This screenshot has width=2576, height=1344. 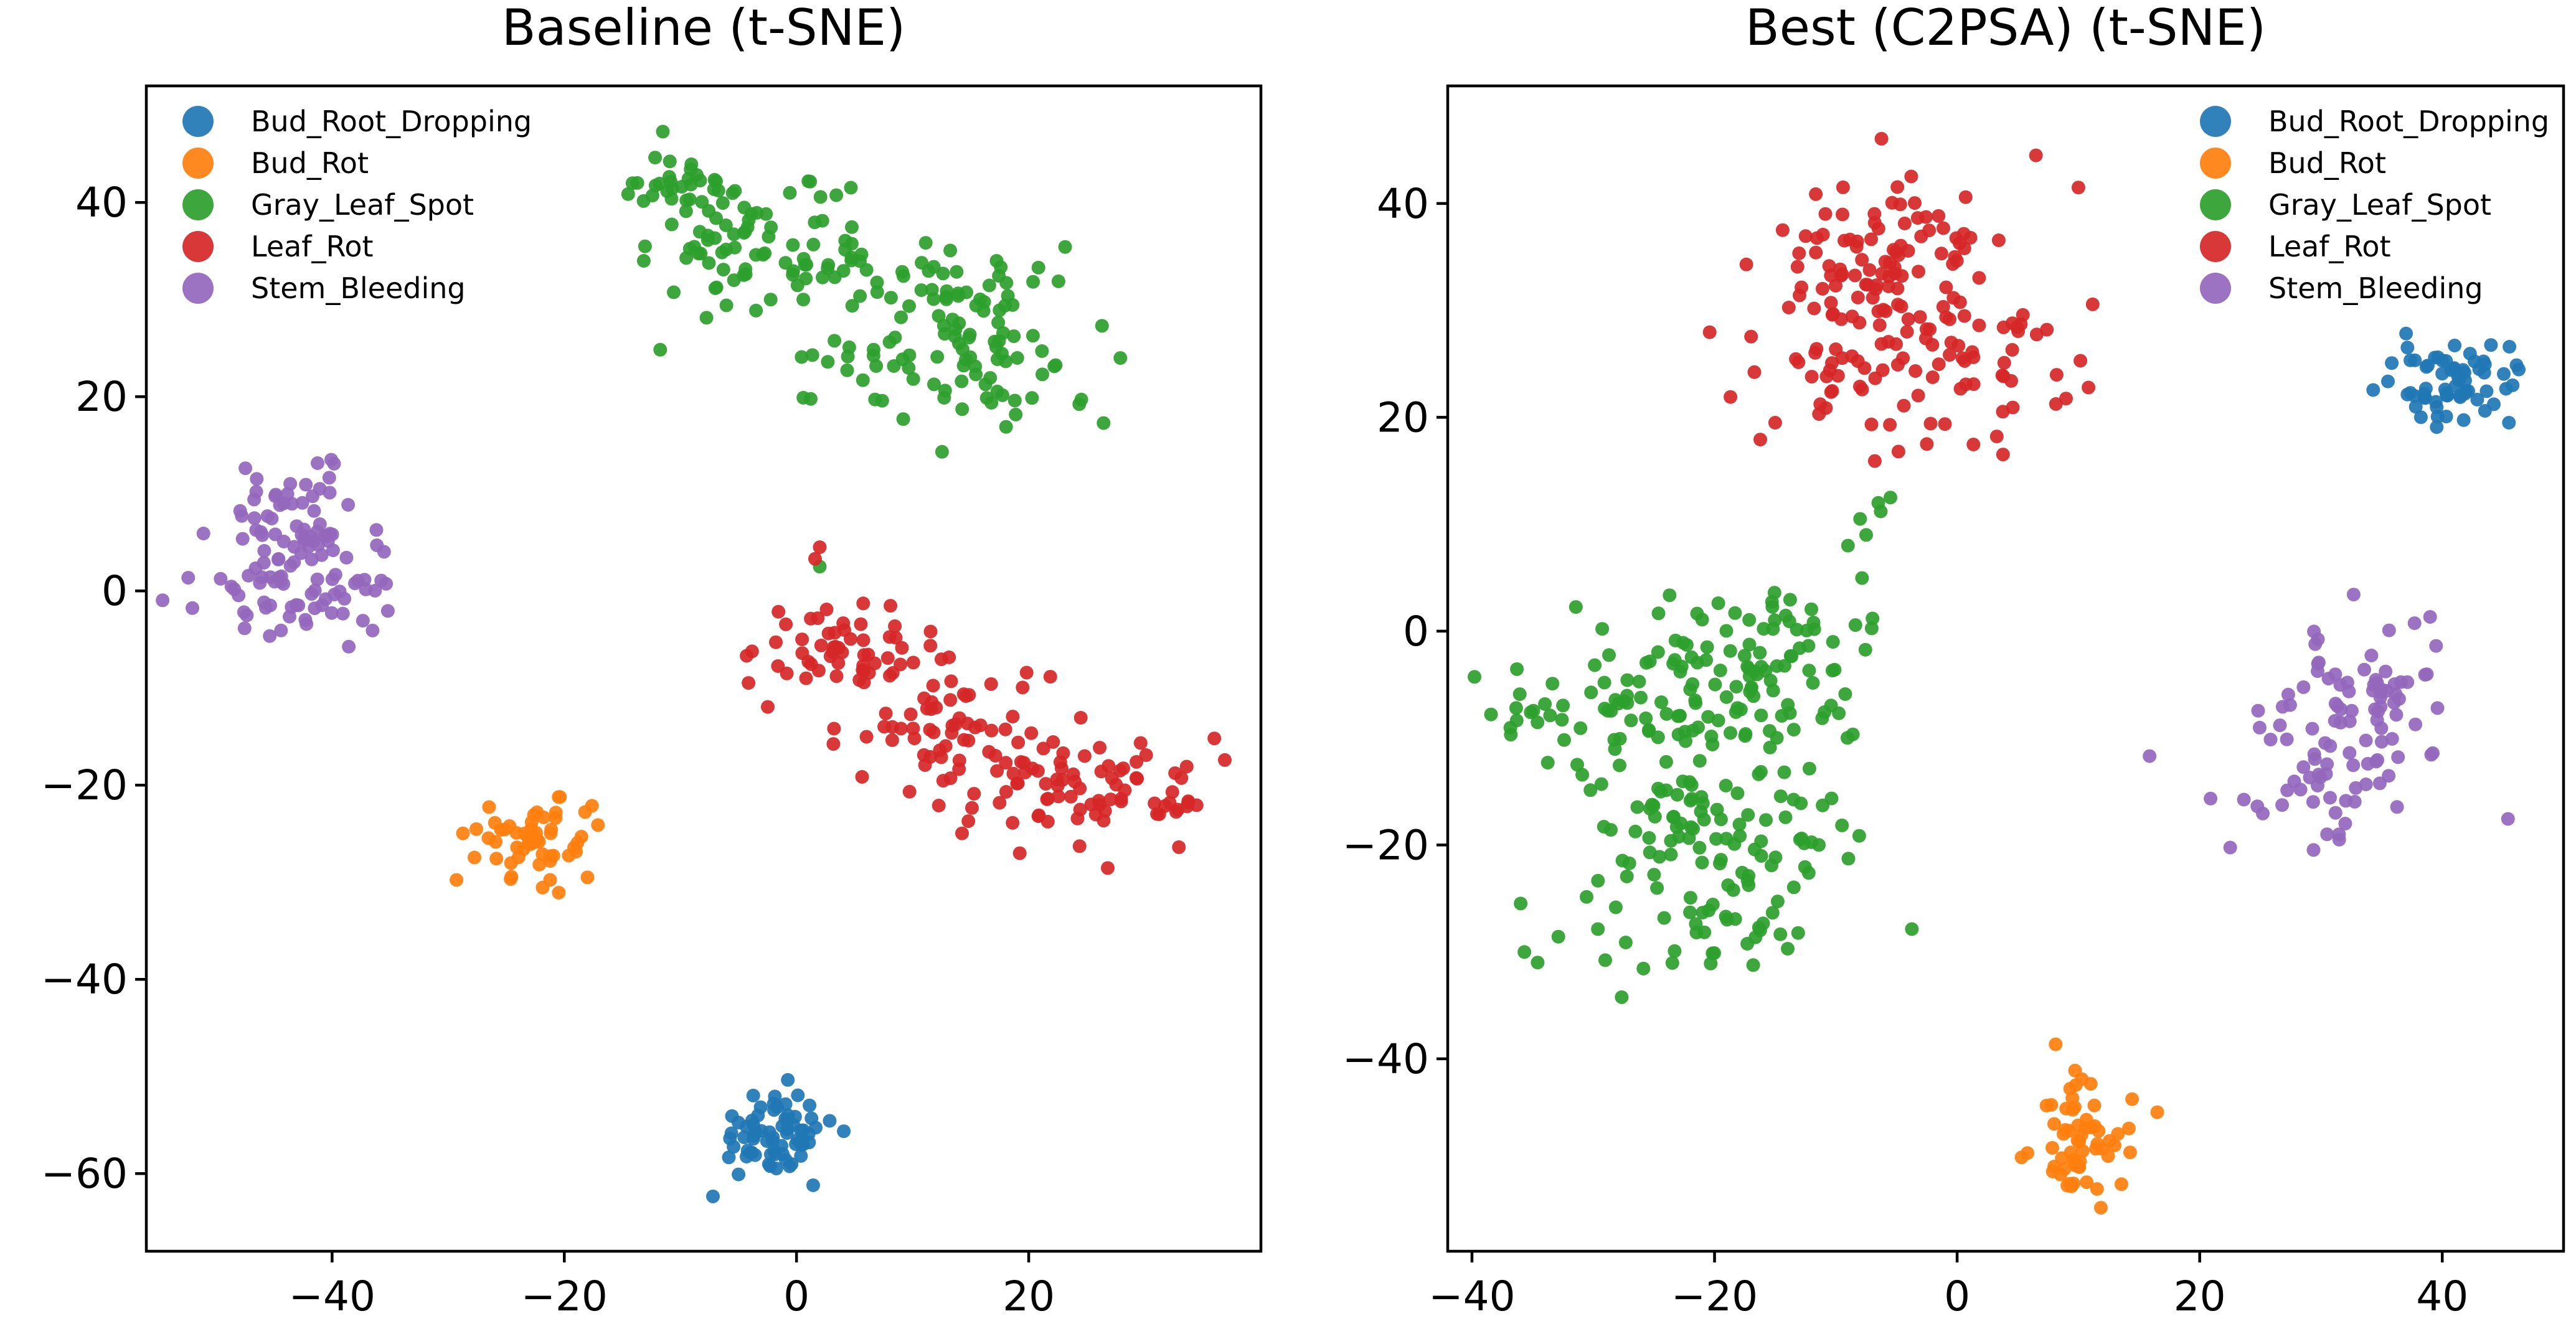 What do you see at coordinates (1403, 204) in the screenshot?
I see `y-tick-label: 40` at bounding box center [1403, 204].